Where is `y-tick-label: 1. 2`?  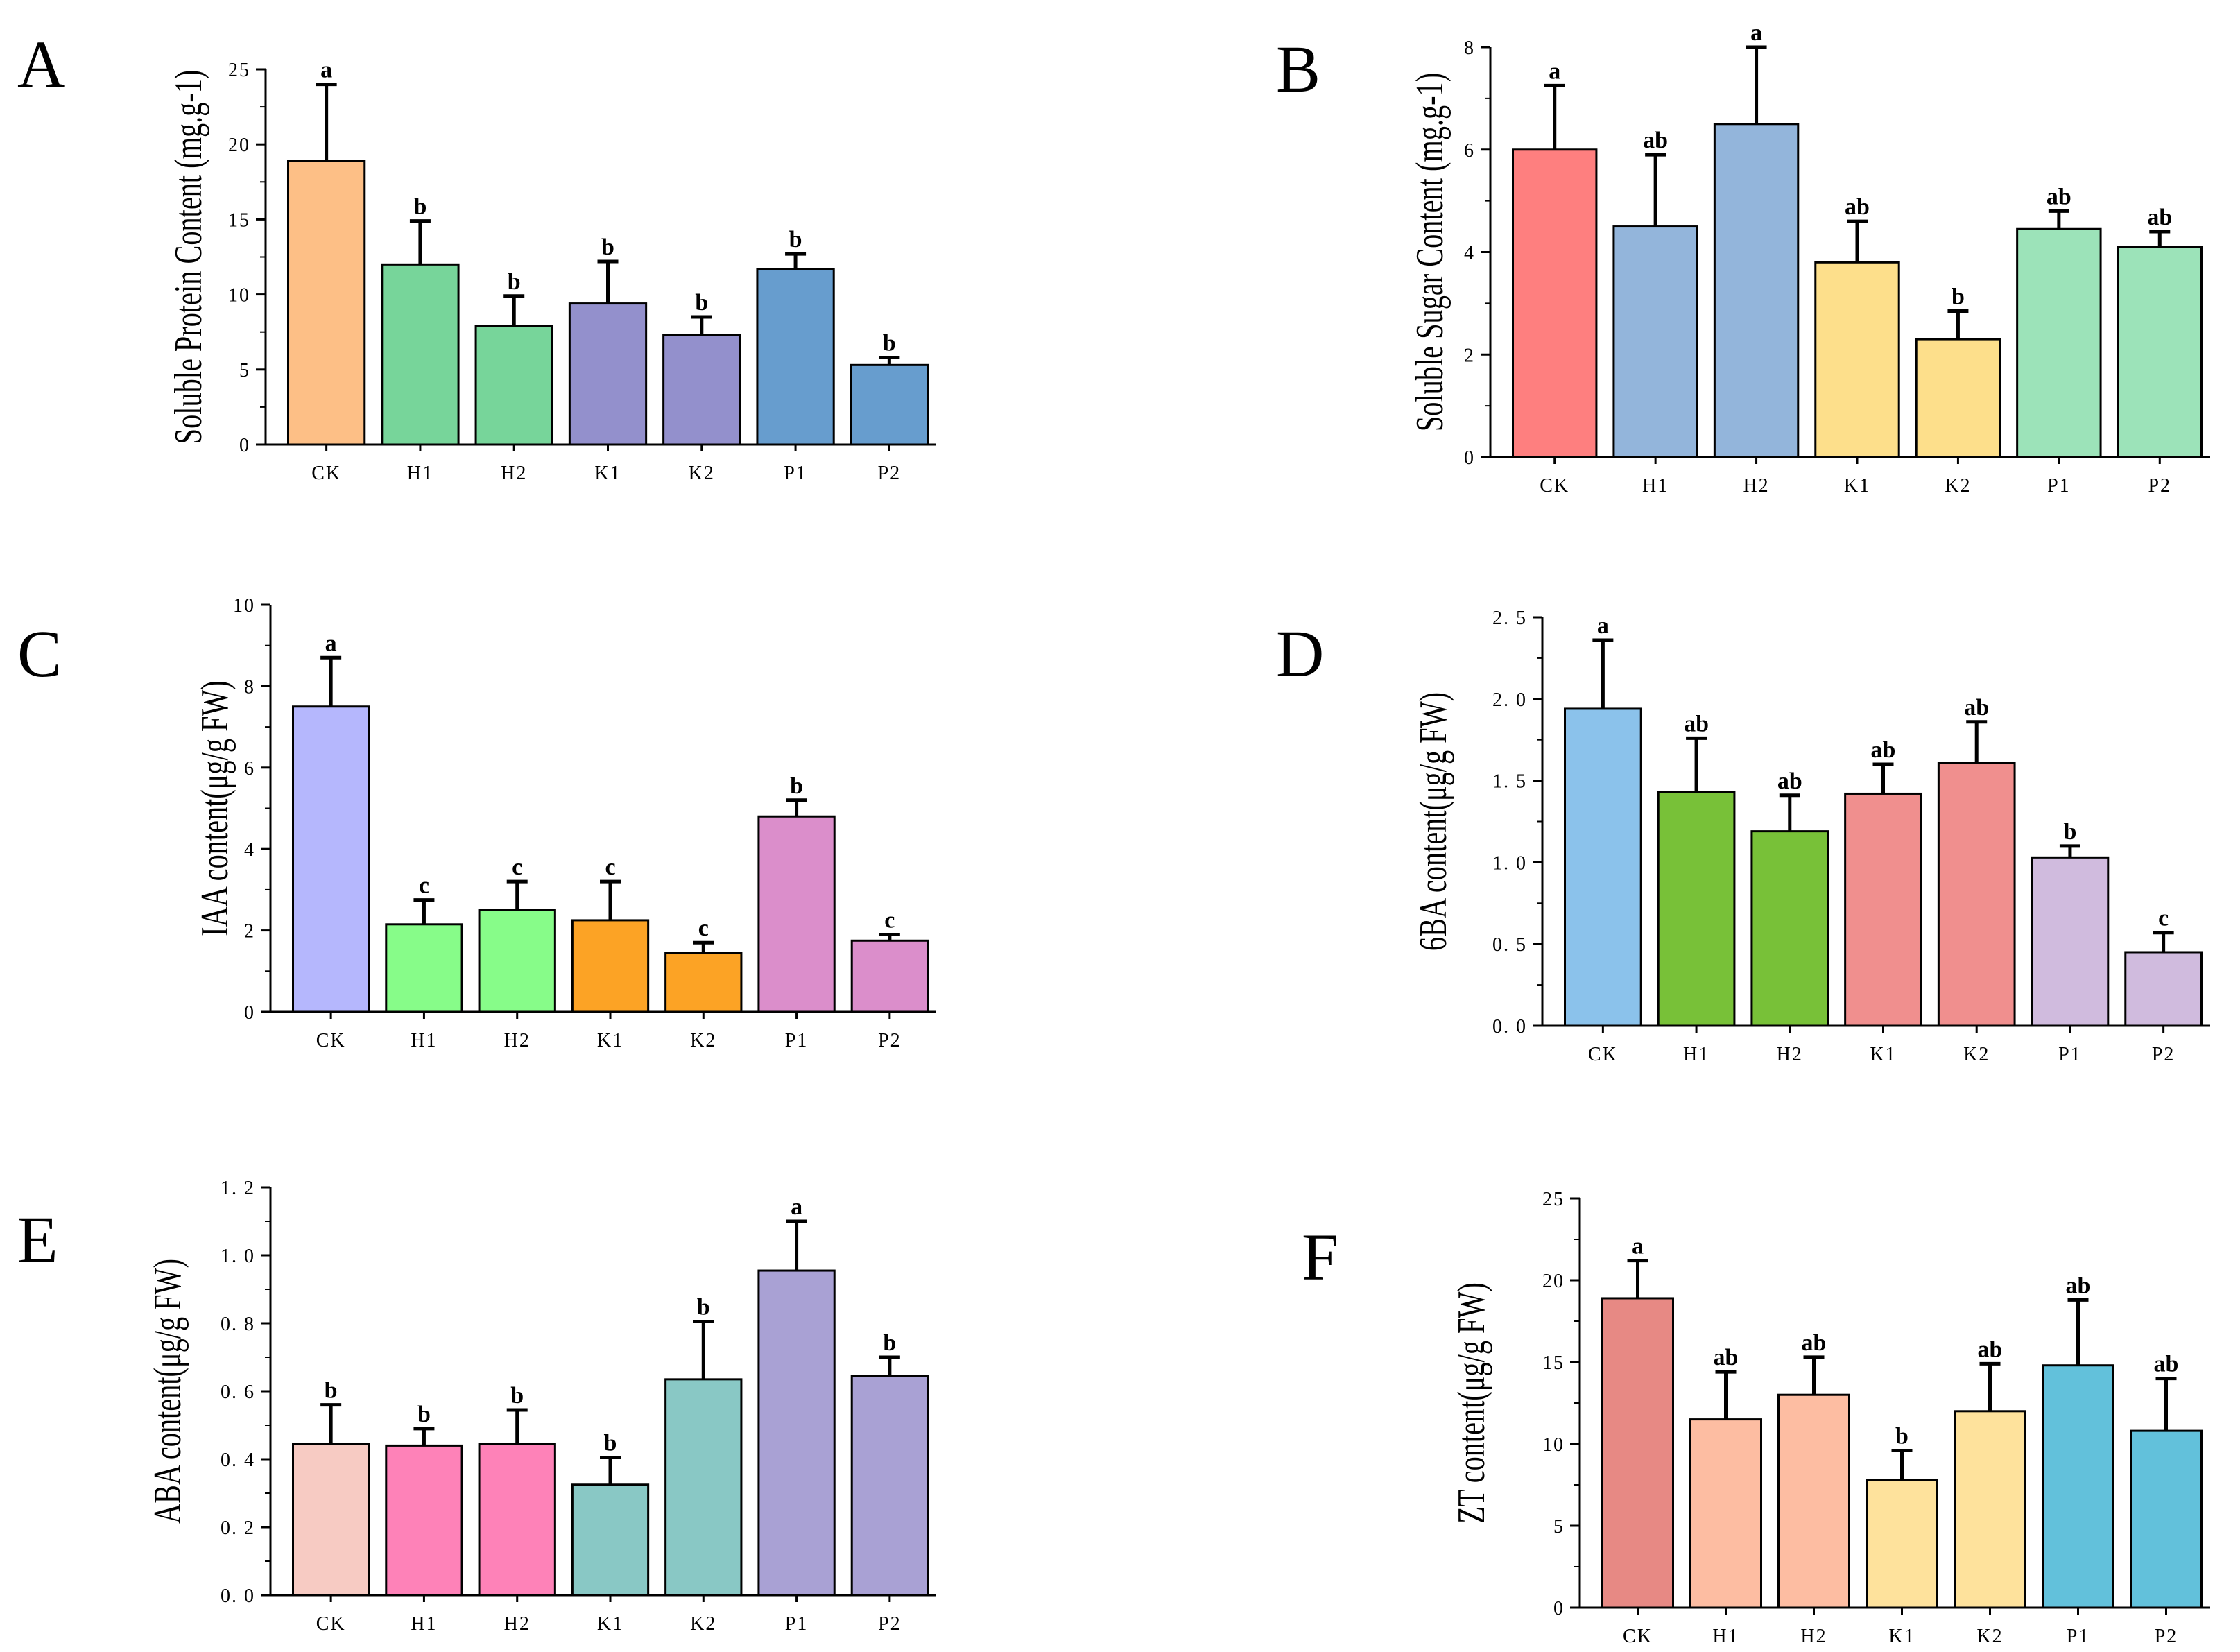
y-tick-label: 1. 2 is located at coordinates (238, 1188).